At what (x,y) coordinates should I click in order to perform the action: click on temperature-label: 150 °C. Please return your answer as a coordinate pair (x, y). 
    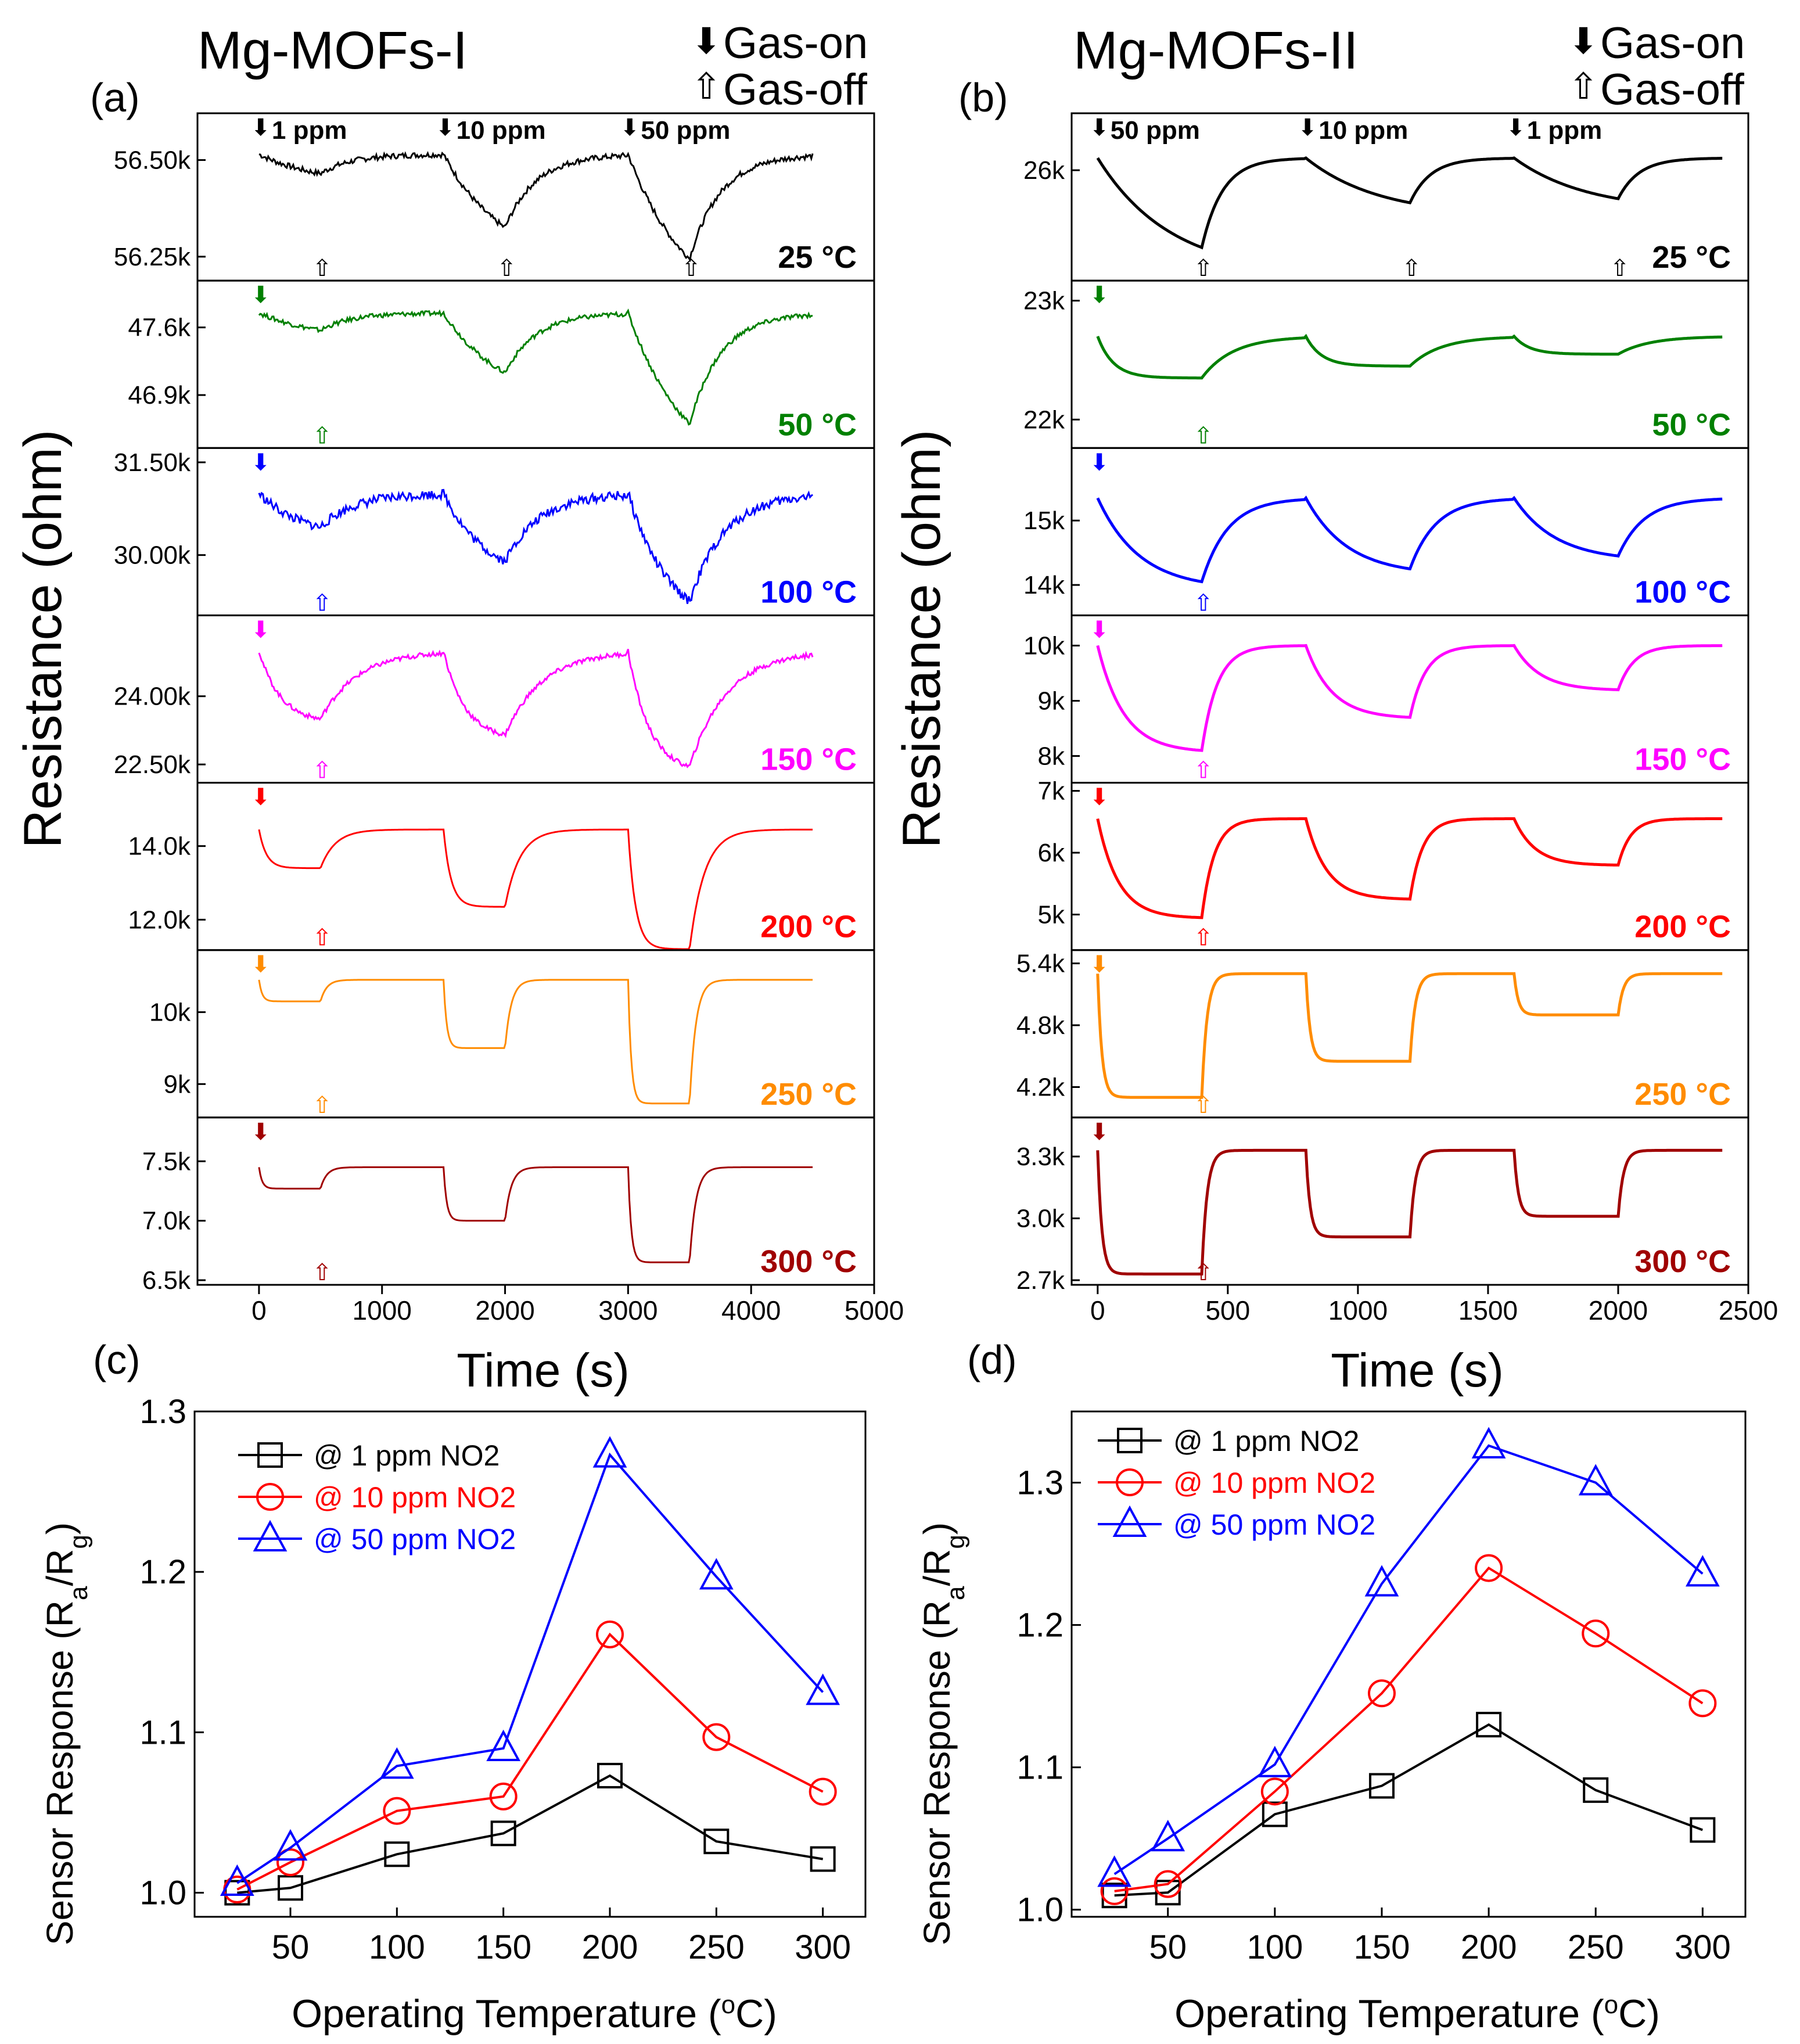
    Looking at the image, I should click on (808, 759).